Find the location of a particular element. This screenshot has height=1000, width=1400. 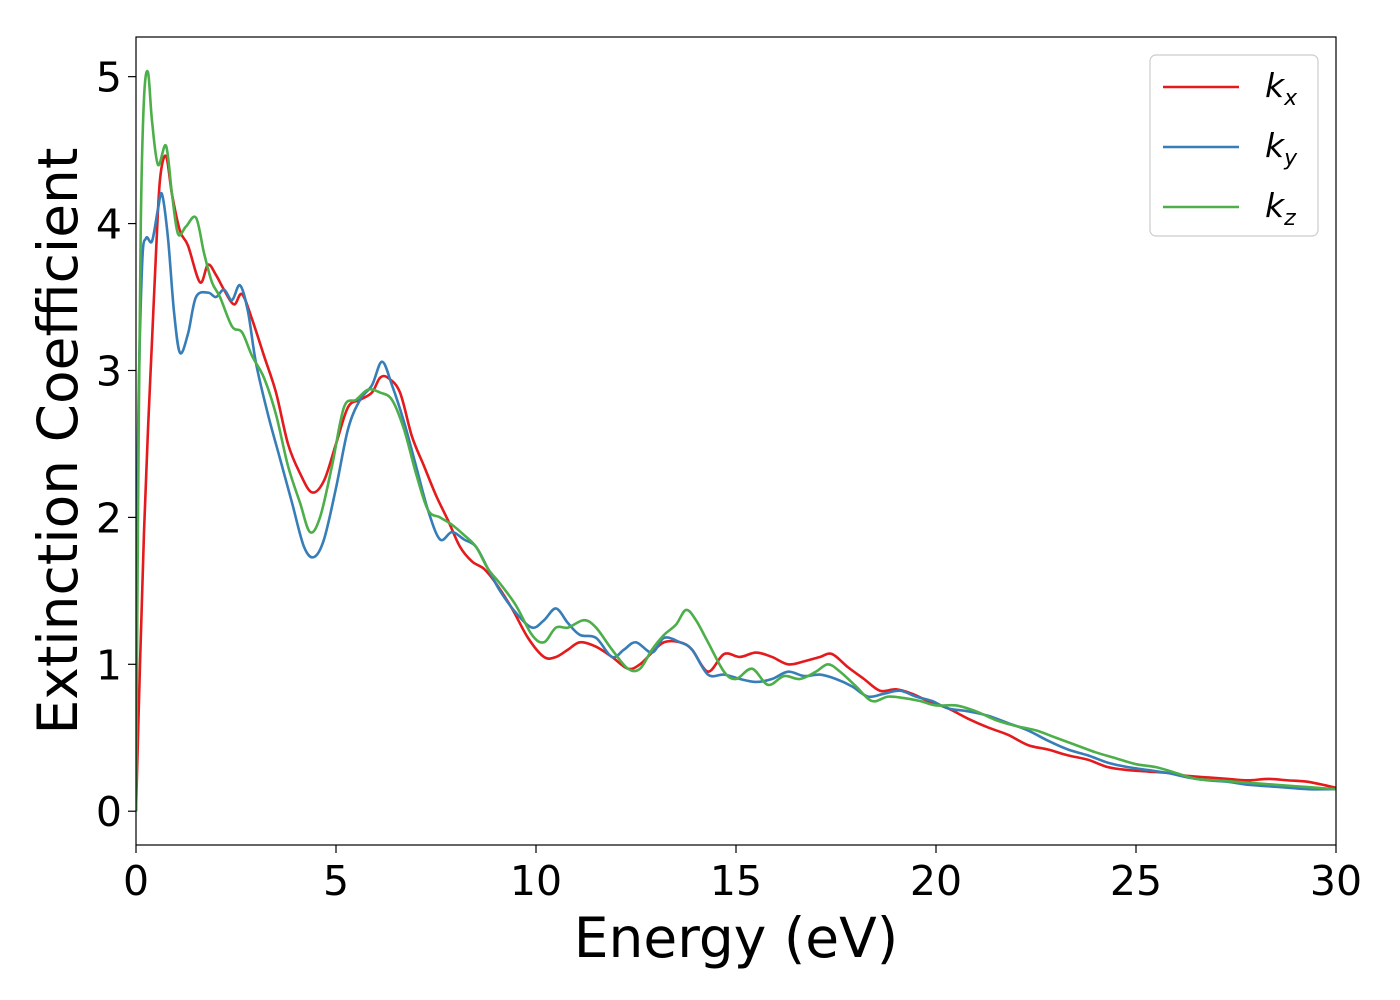

y-tick-label: 0 is located at coordinates (109, 812).